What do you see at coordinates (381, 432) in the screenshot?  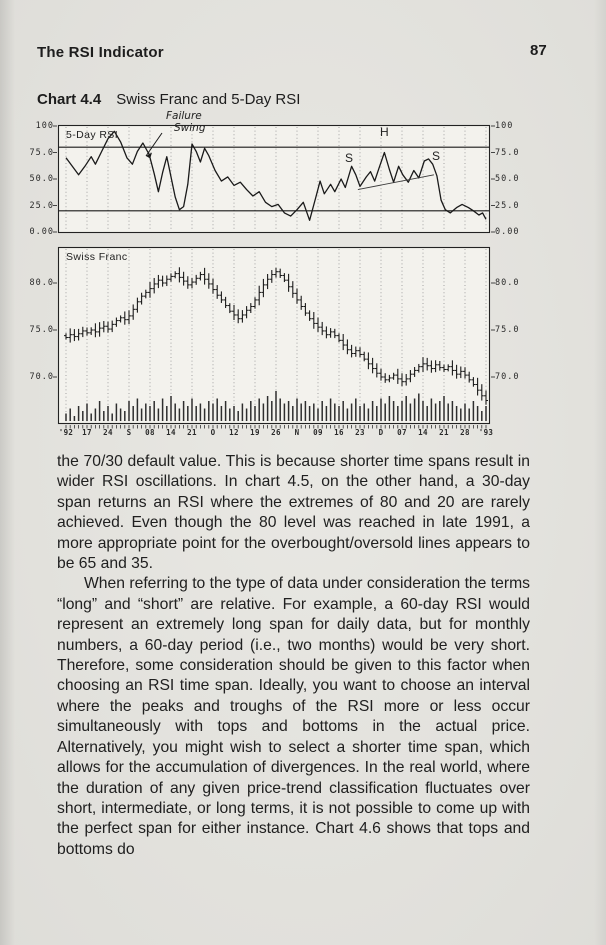 I see `x-tick-label: D` at bounding box center [381, 432].